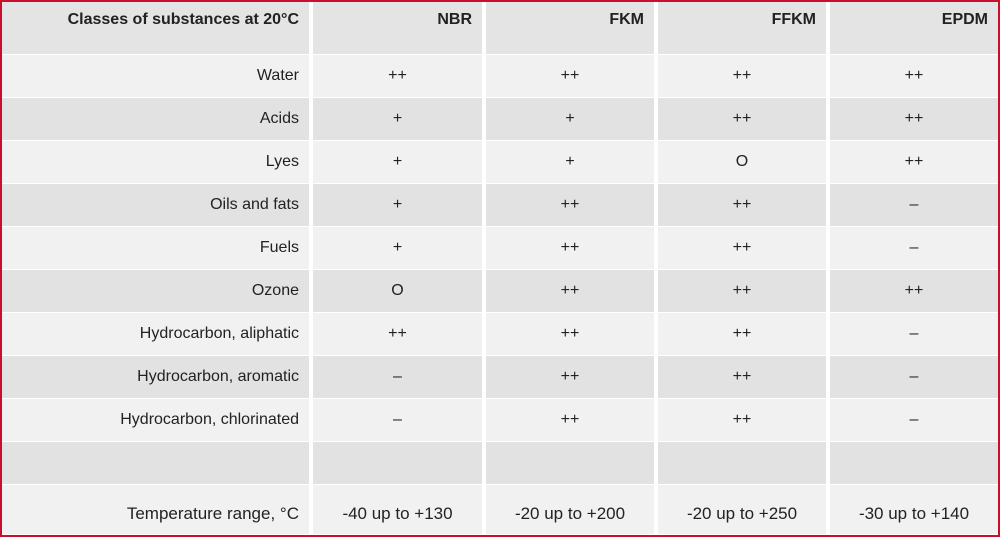 The width and height of the screenshot is (1000, 537). What do you see at coordinates (914, 28) in the screenshot?
I see `header-material: EPDM` at bounding box center [914, 28].